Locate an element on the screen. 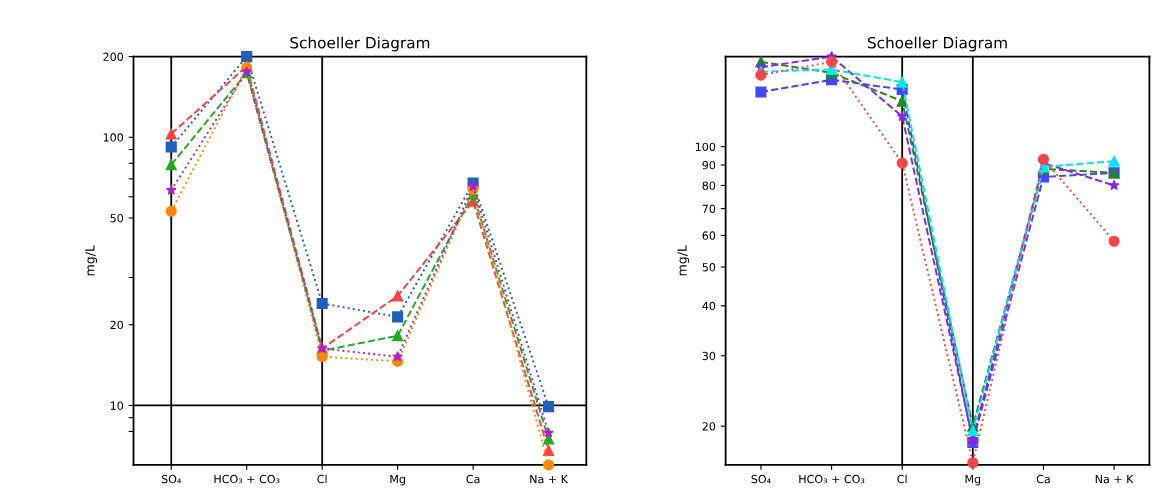 The image size is (1161, 492). y-tick-label: 200 is located at coordinates (113, 56).